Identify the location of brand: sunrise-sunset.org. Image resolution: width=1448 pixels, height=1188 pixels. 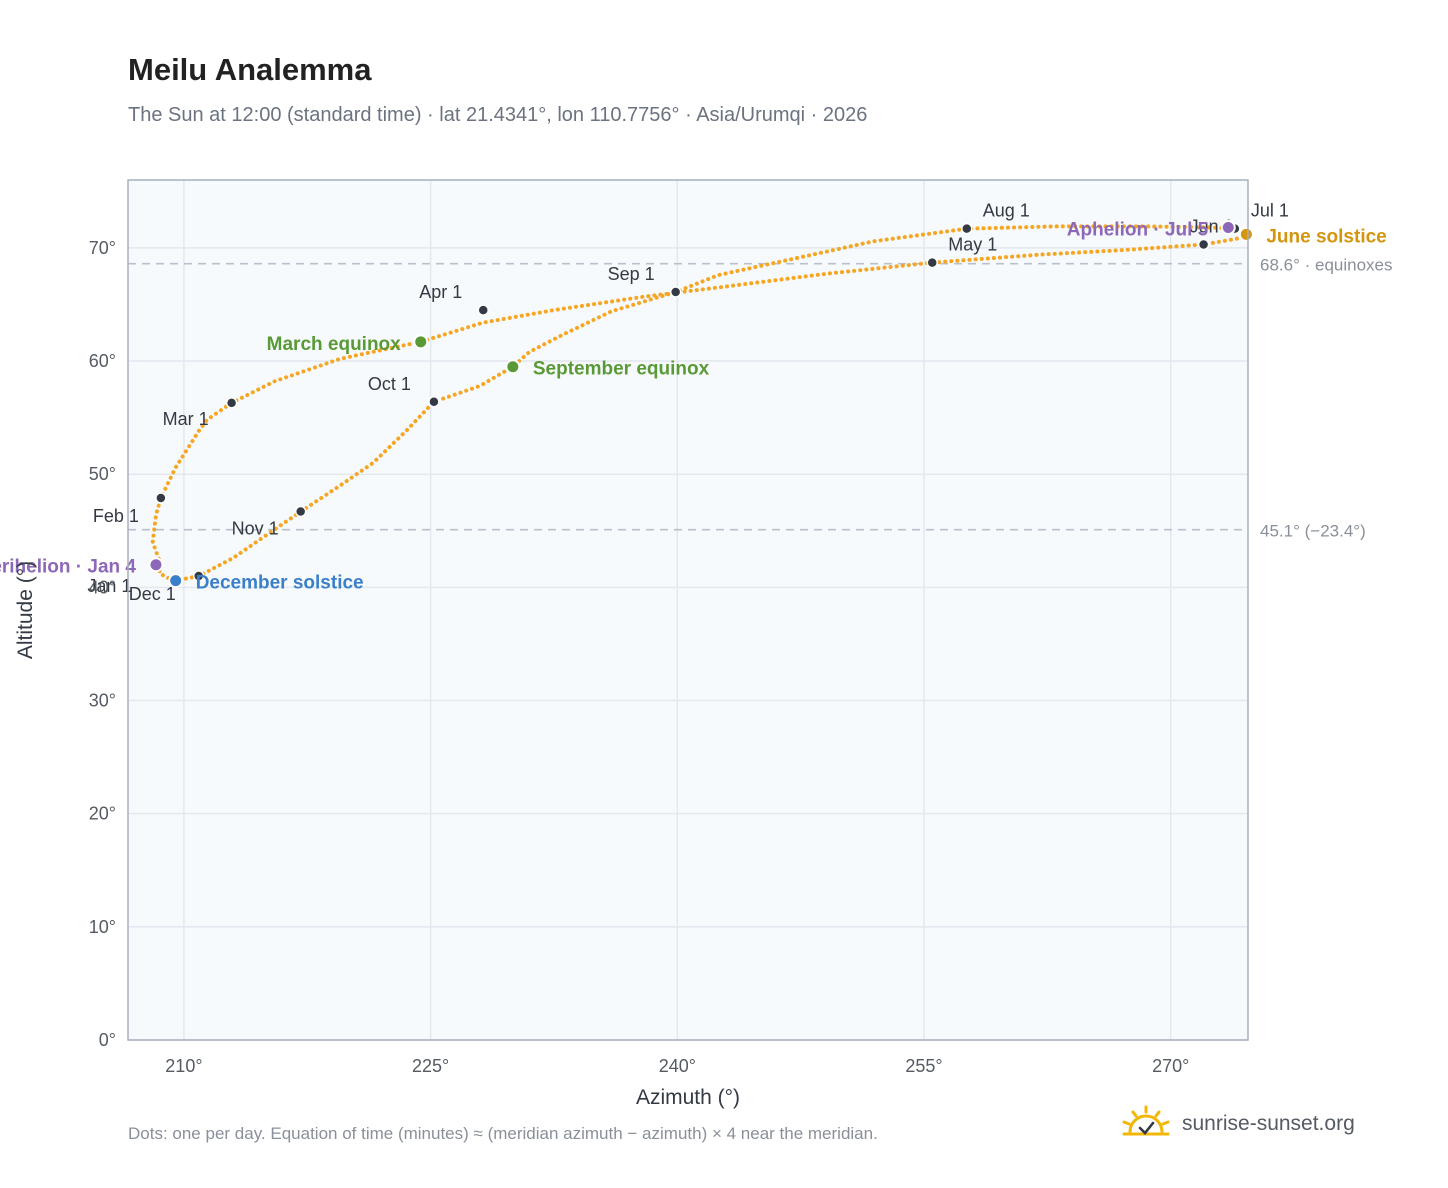
(1237, 1124).